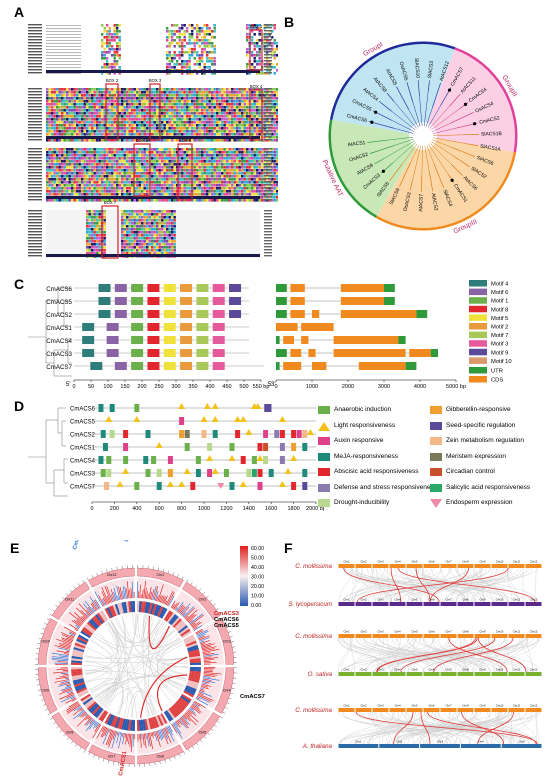  Describe the element at coordinates (141, 387) in the screenshot. I see `axis-tick-label: 200` at that location.